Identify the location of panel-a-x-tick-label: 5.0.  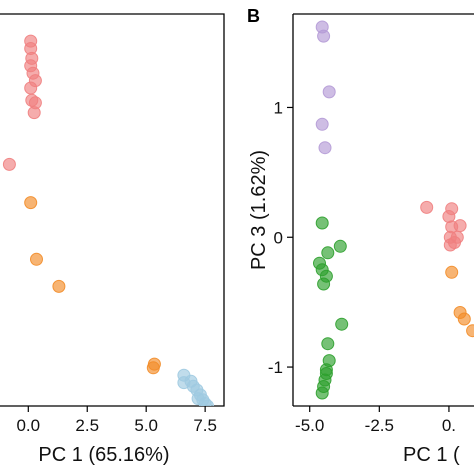
(146, 425).